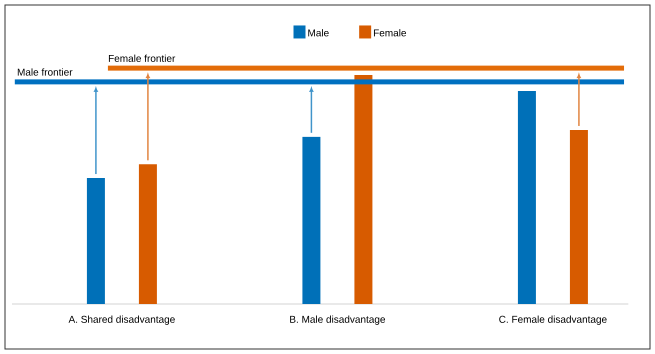 This screenshot has width=655, height=354. Describe the element at coordinates (121, 320) in the screenshot. I see `x-tick-label: A. Shared disadvantage` at that location.